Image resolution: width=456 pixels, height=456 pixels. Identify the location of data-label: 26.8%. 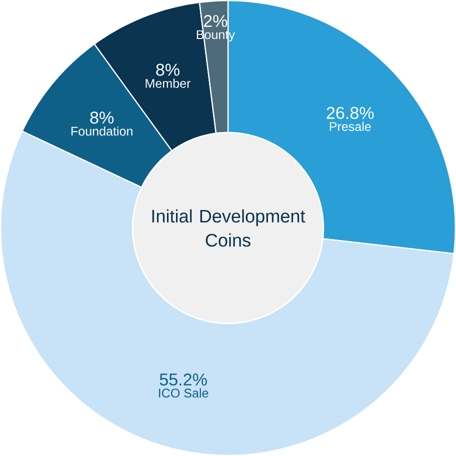
(350, 113).